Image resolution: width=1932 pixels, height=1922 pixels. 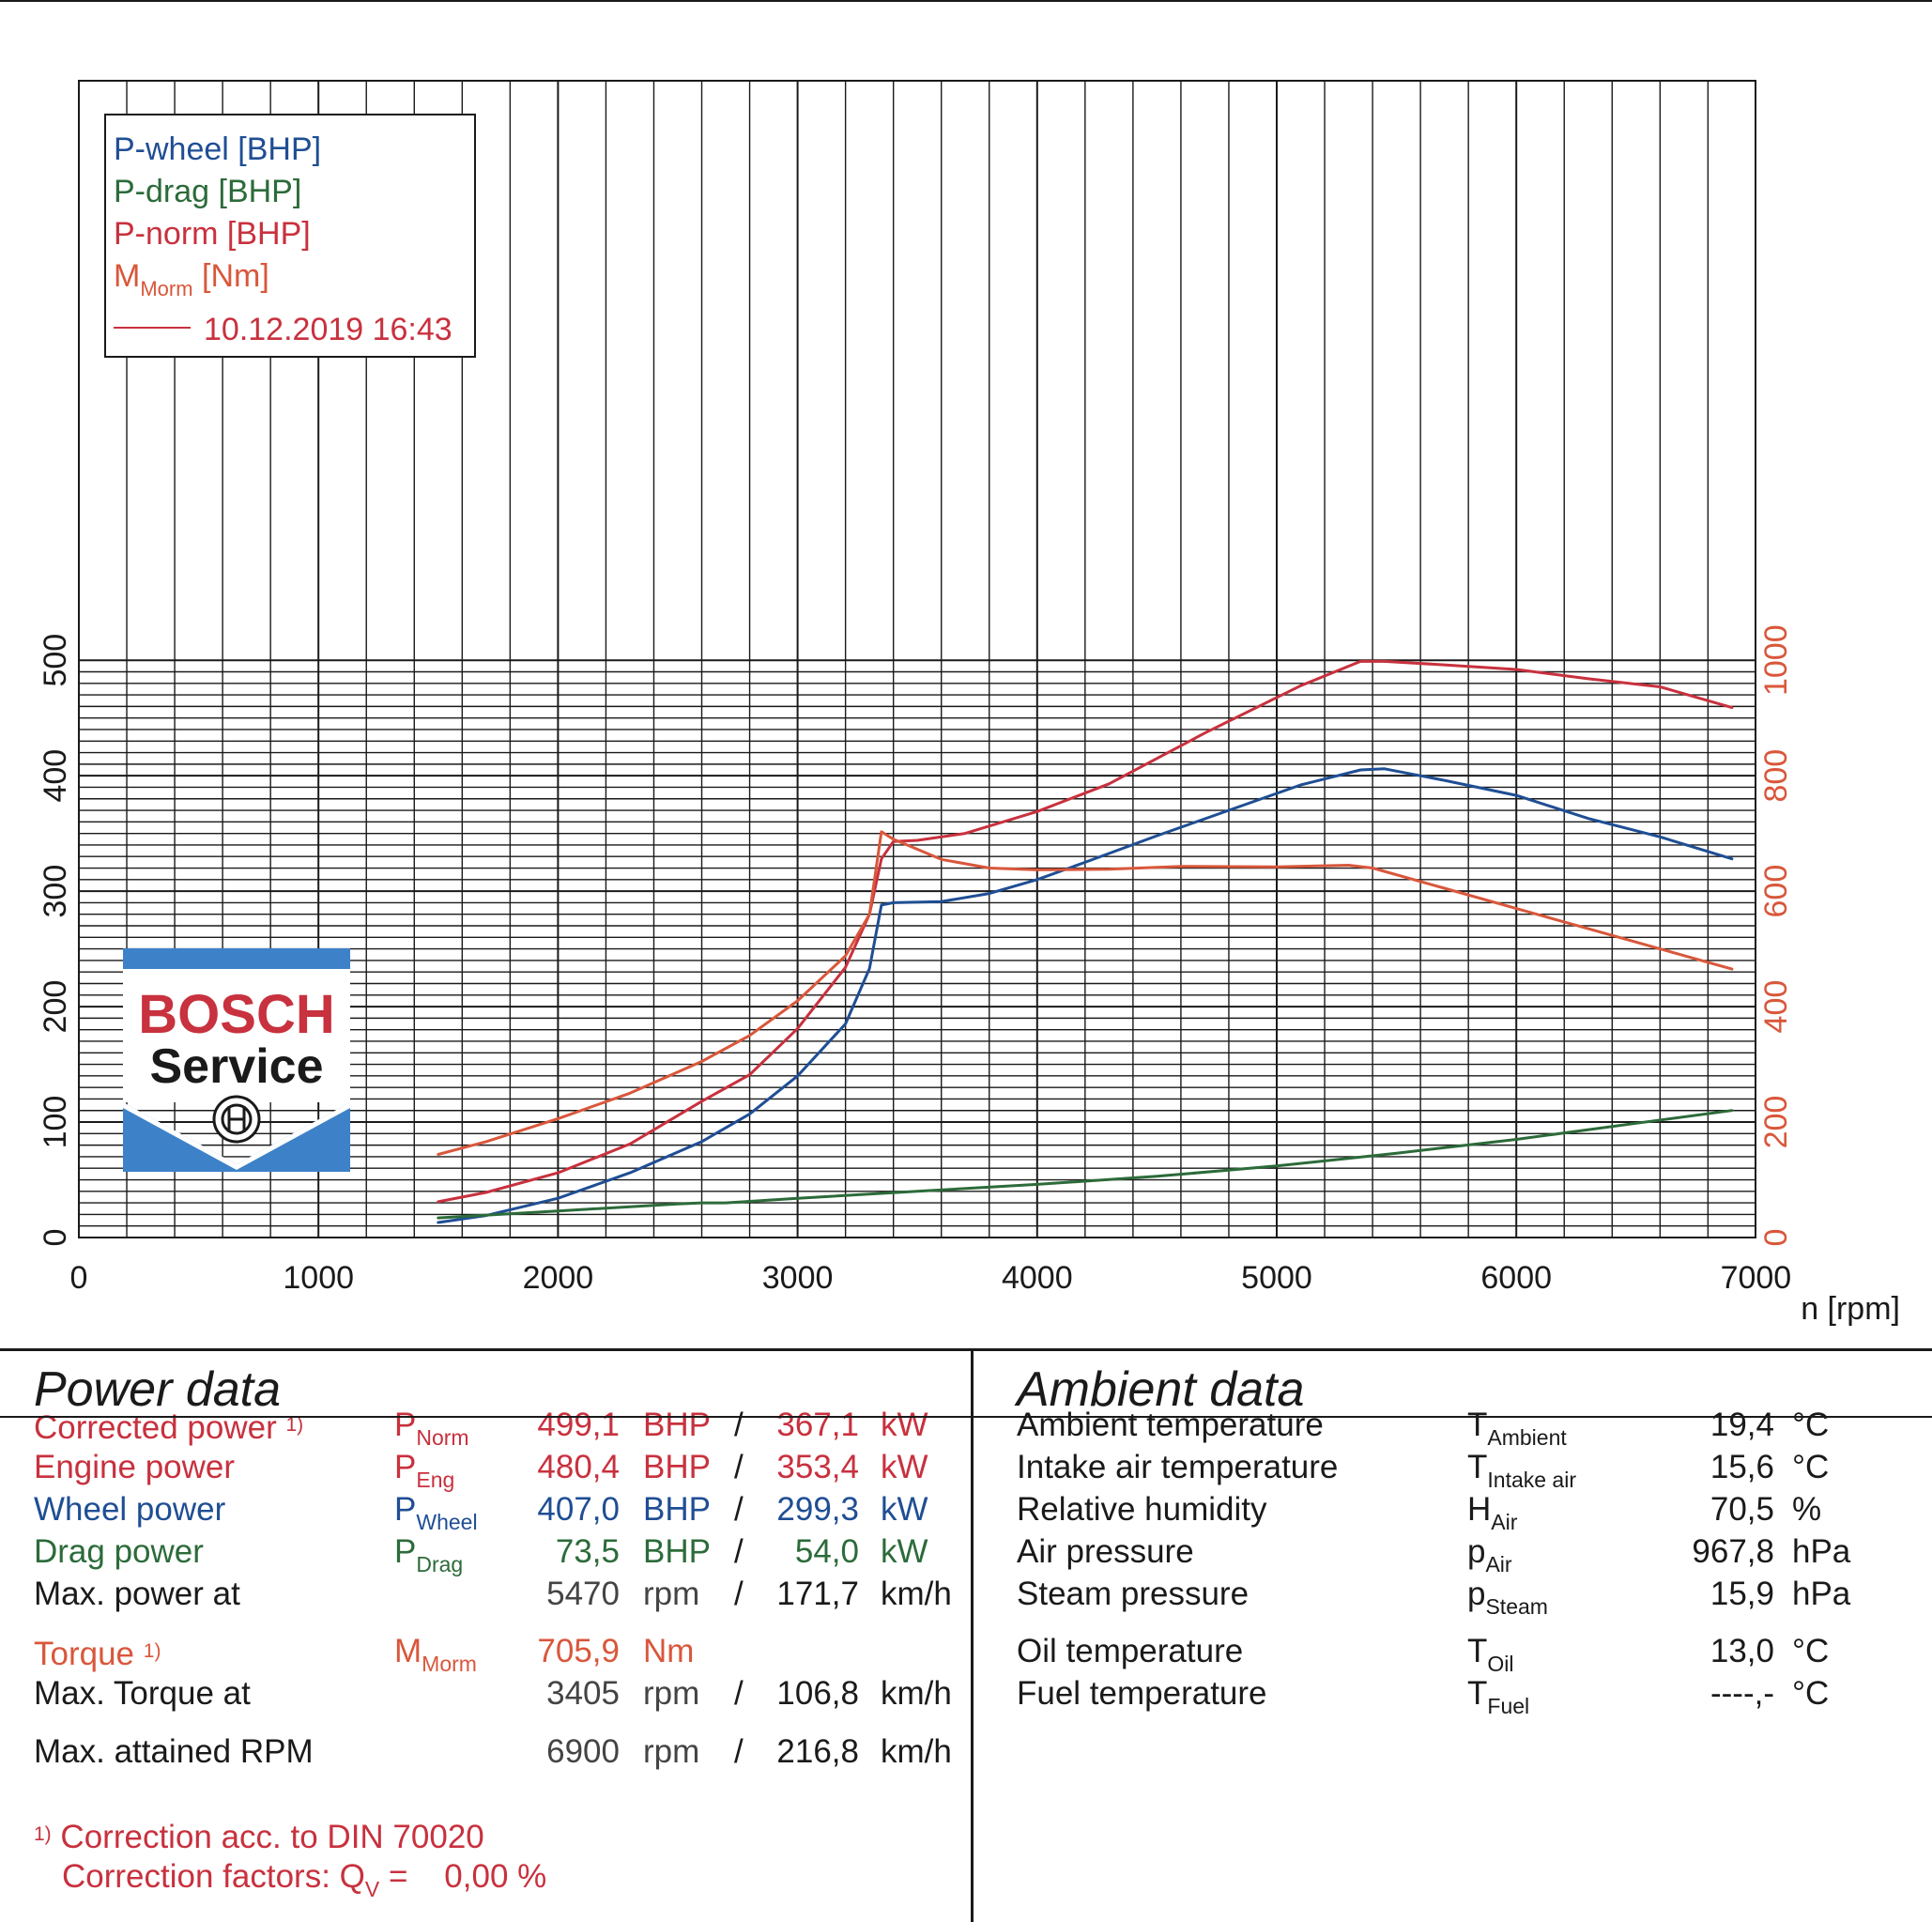 I want to click on y-right-tick-label: 600, so click(x=1776, y=891).